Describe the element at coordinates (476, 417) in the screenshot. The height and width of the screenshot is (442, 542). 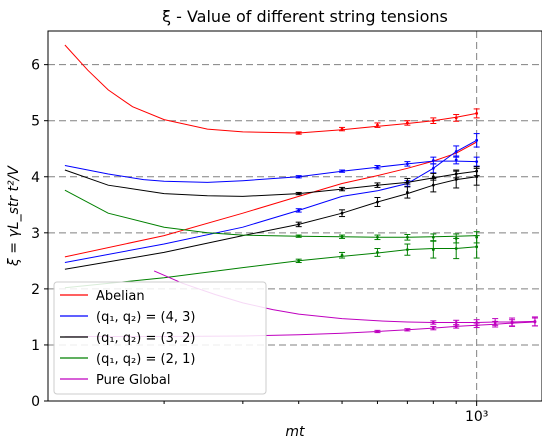
I see `x-tick-label: 10³` at that location.